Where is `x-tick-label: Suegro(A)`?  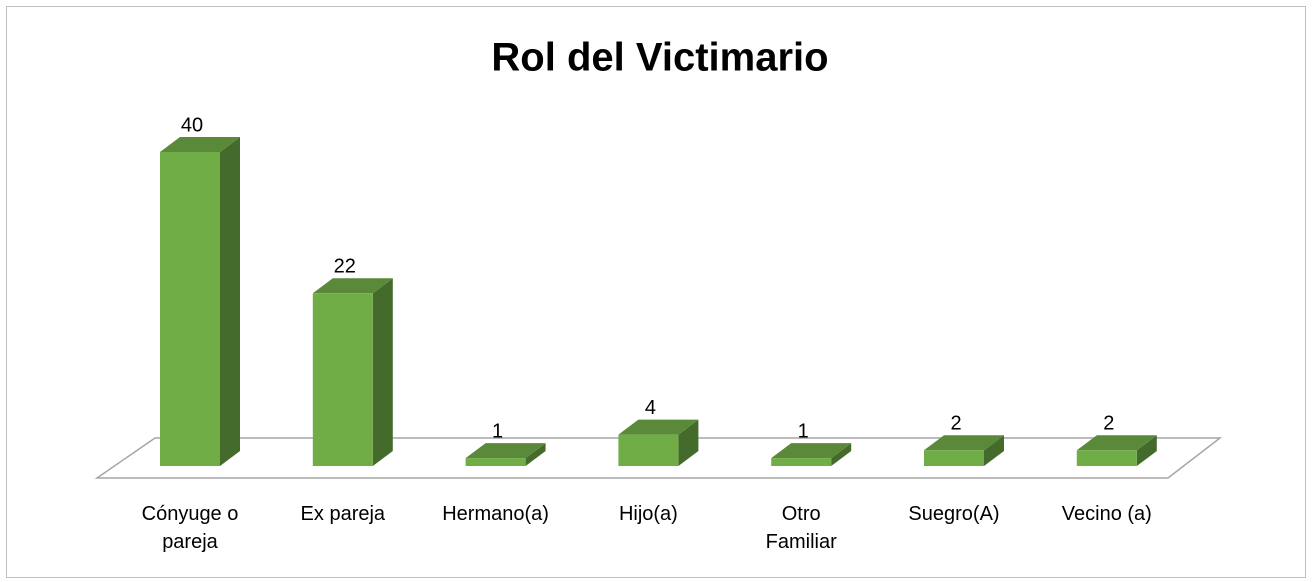
x-tick-label: Suegro(A) is located at coordinates (954, 514).